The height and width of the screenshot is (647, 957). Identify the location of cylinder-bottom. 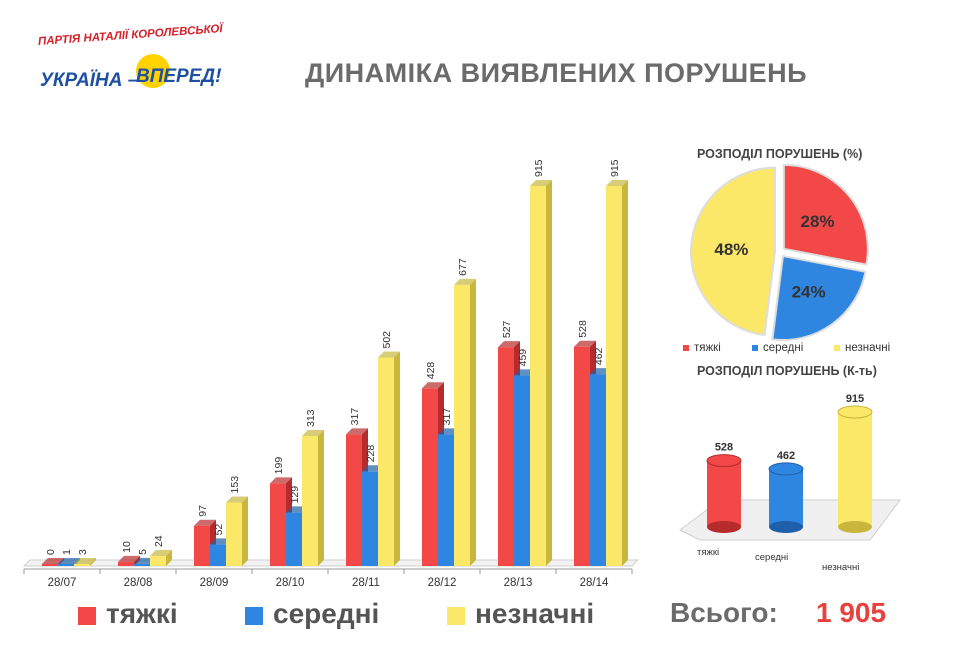
(855, 527).